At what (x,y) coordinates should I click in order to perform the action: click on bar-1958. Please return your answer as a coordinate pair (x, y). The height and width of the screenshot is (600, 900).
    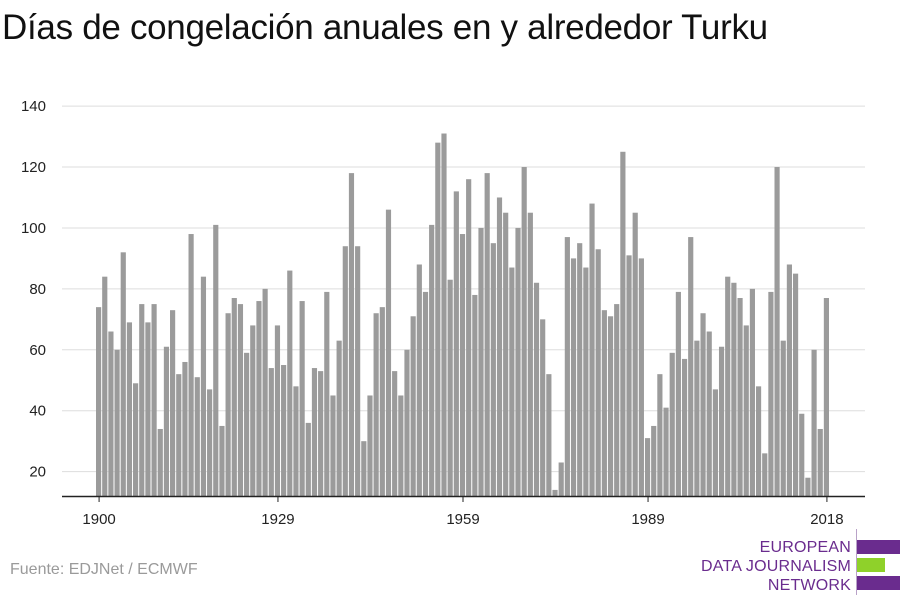
    Looking at the image, I should click on (456, 343).